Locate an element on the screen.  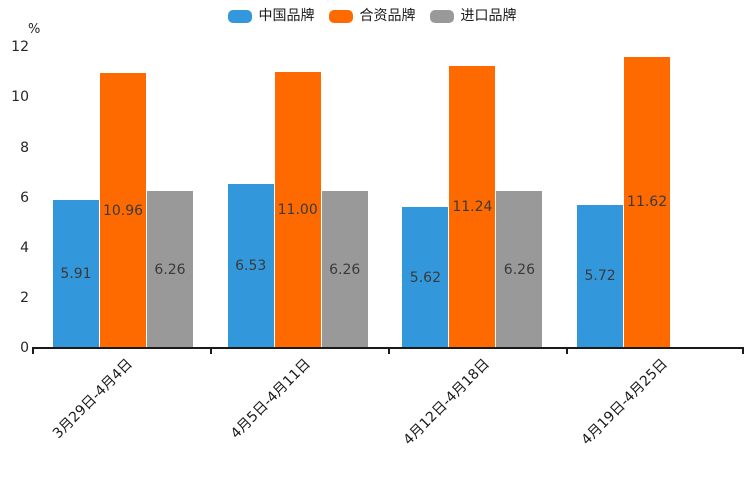
x-tick-label: 4月5日-4月11日 is located at coordinates (271, 399).